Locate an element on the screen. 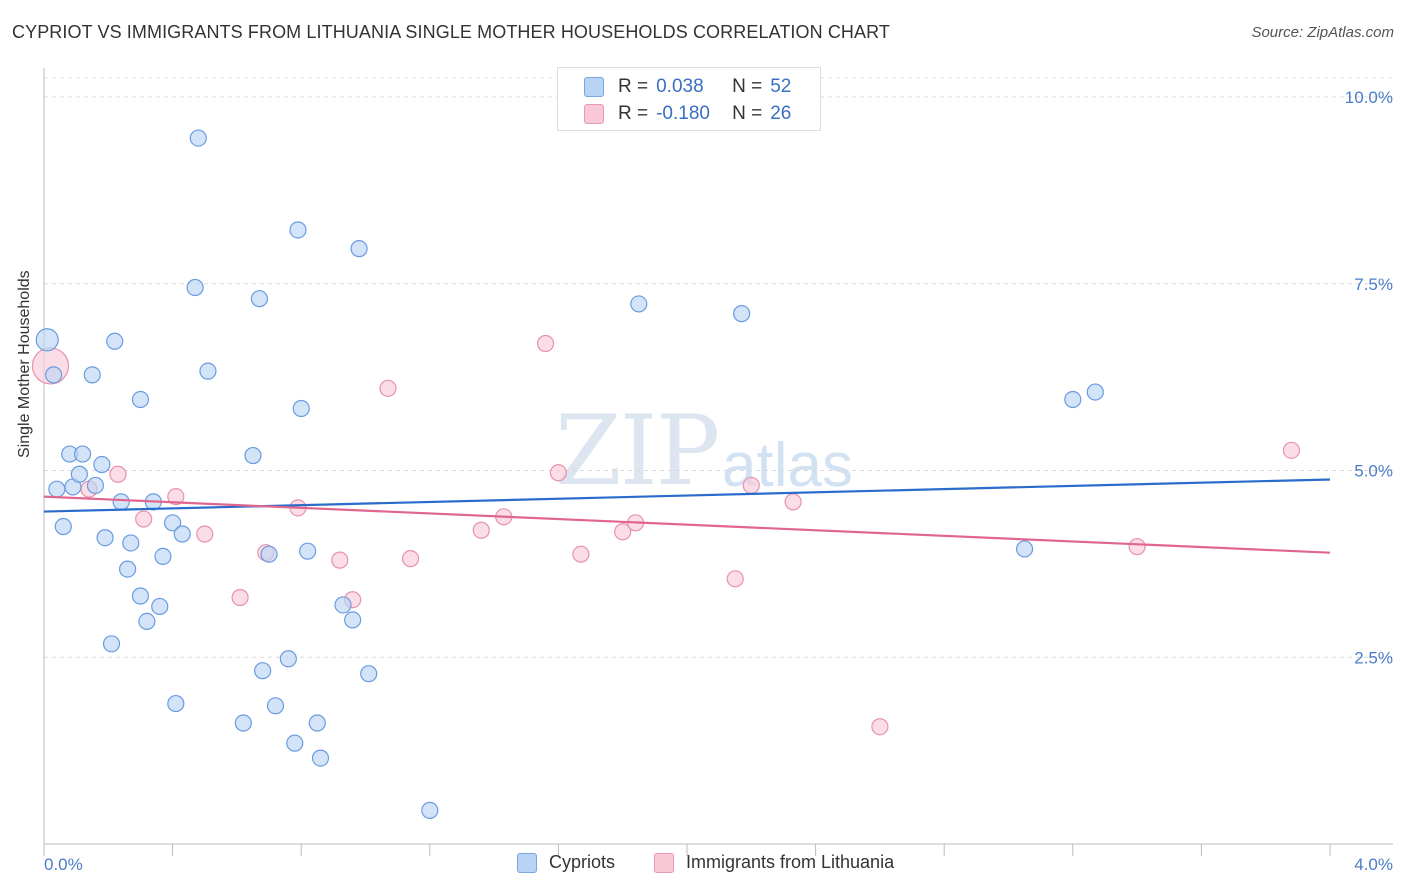  y-tick-label: 7.5% is located at coordinates (1373, 284).